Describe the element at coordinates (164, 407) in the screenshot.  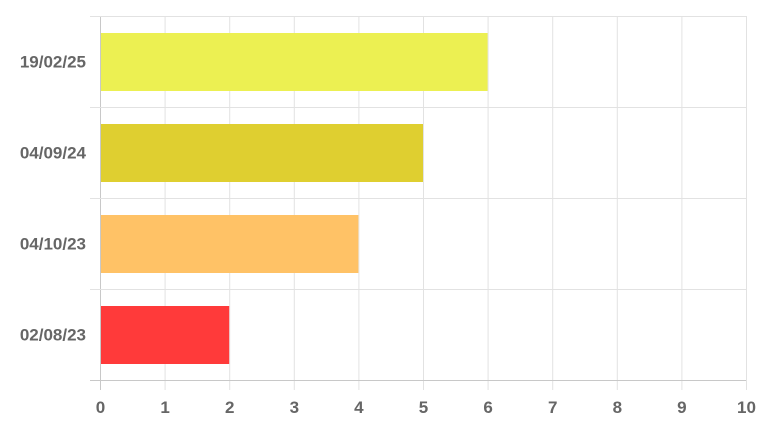
I see `x-tick-label: 1` at that location.